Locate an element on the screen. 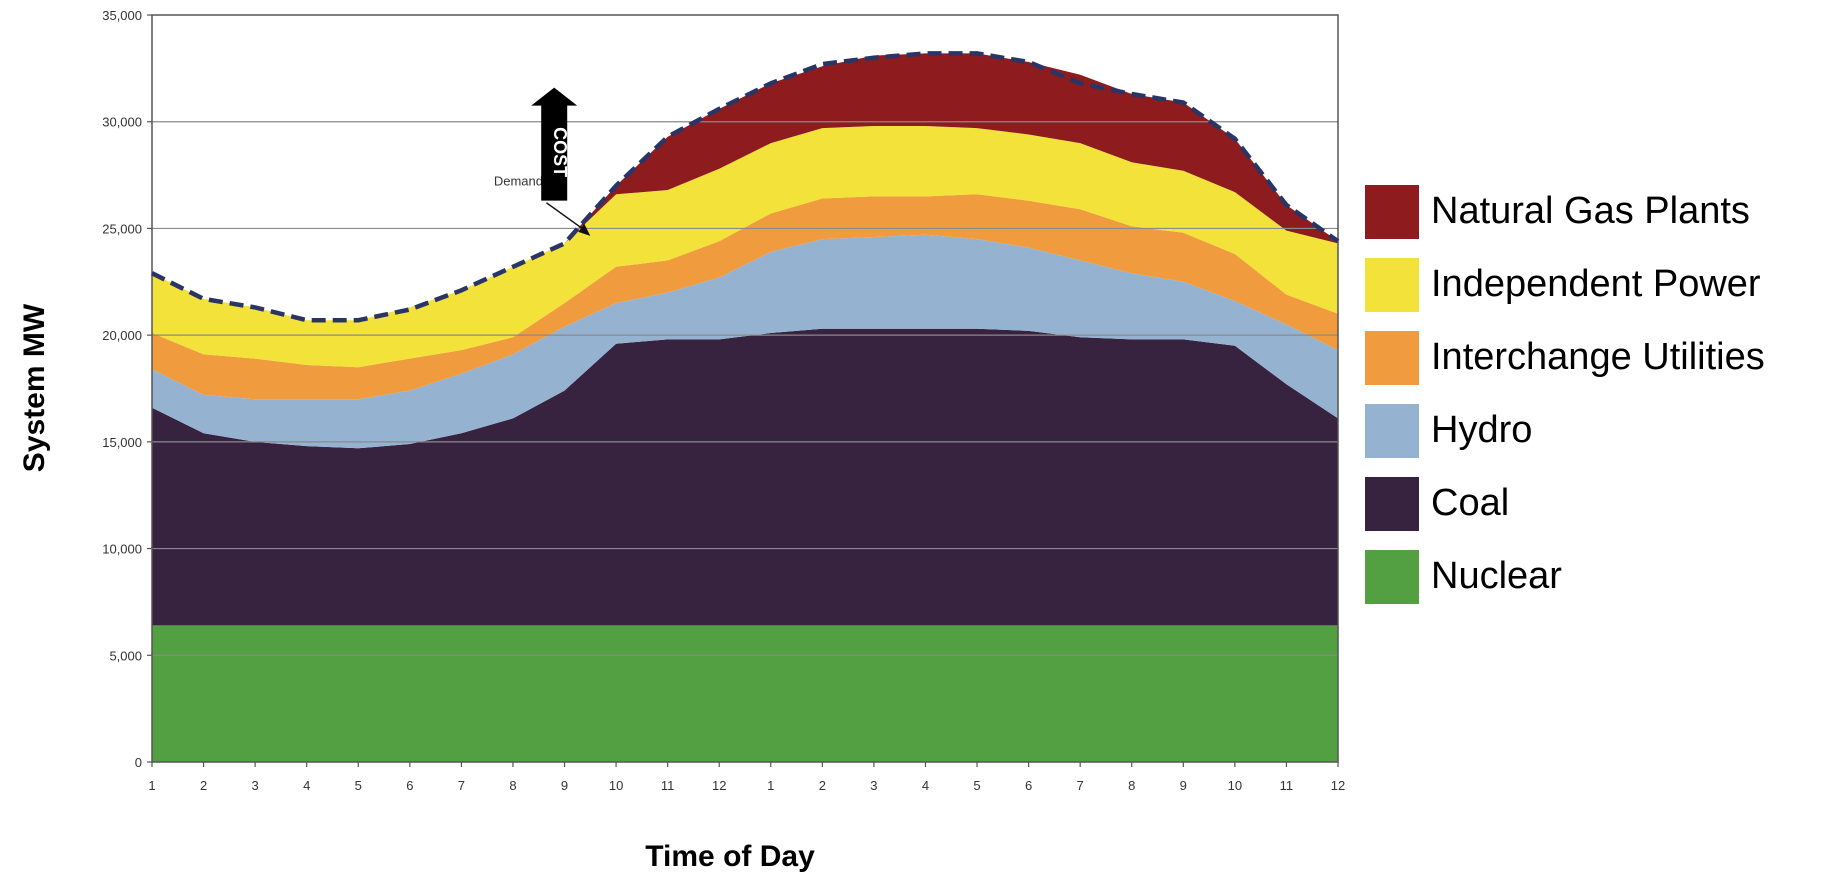 The width and height of the screenshot is (1823, 879). legend-item: Nuclear is located at coordinates (1565, 576).